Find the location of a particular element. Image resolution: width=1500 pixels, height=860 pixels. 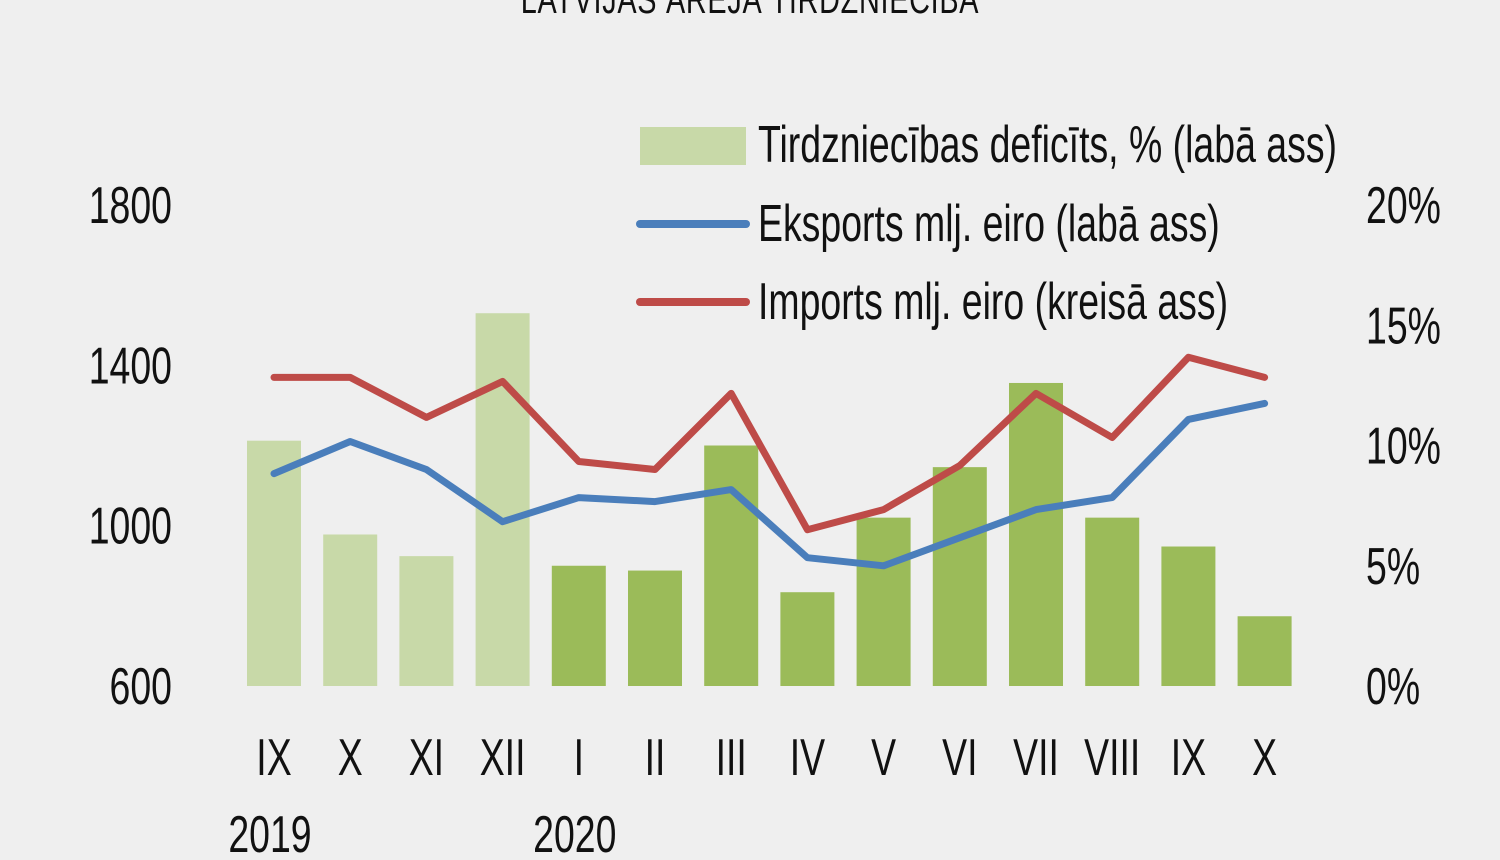

right-tick-label: 10% is located at coordinates (1403, 445).